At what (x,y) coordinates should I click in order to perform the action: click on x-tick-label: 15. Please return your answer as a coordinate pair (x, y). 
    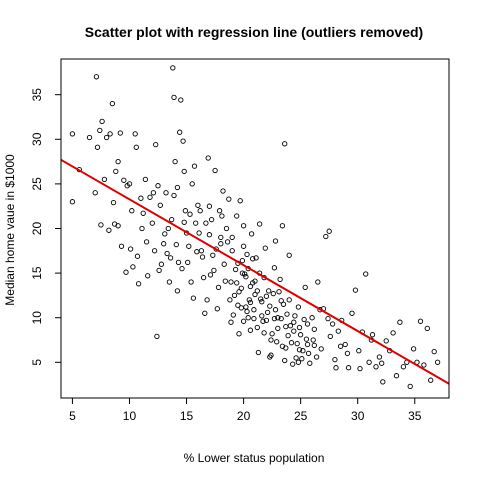
    Looking at the image, I should click on (187, 416).